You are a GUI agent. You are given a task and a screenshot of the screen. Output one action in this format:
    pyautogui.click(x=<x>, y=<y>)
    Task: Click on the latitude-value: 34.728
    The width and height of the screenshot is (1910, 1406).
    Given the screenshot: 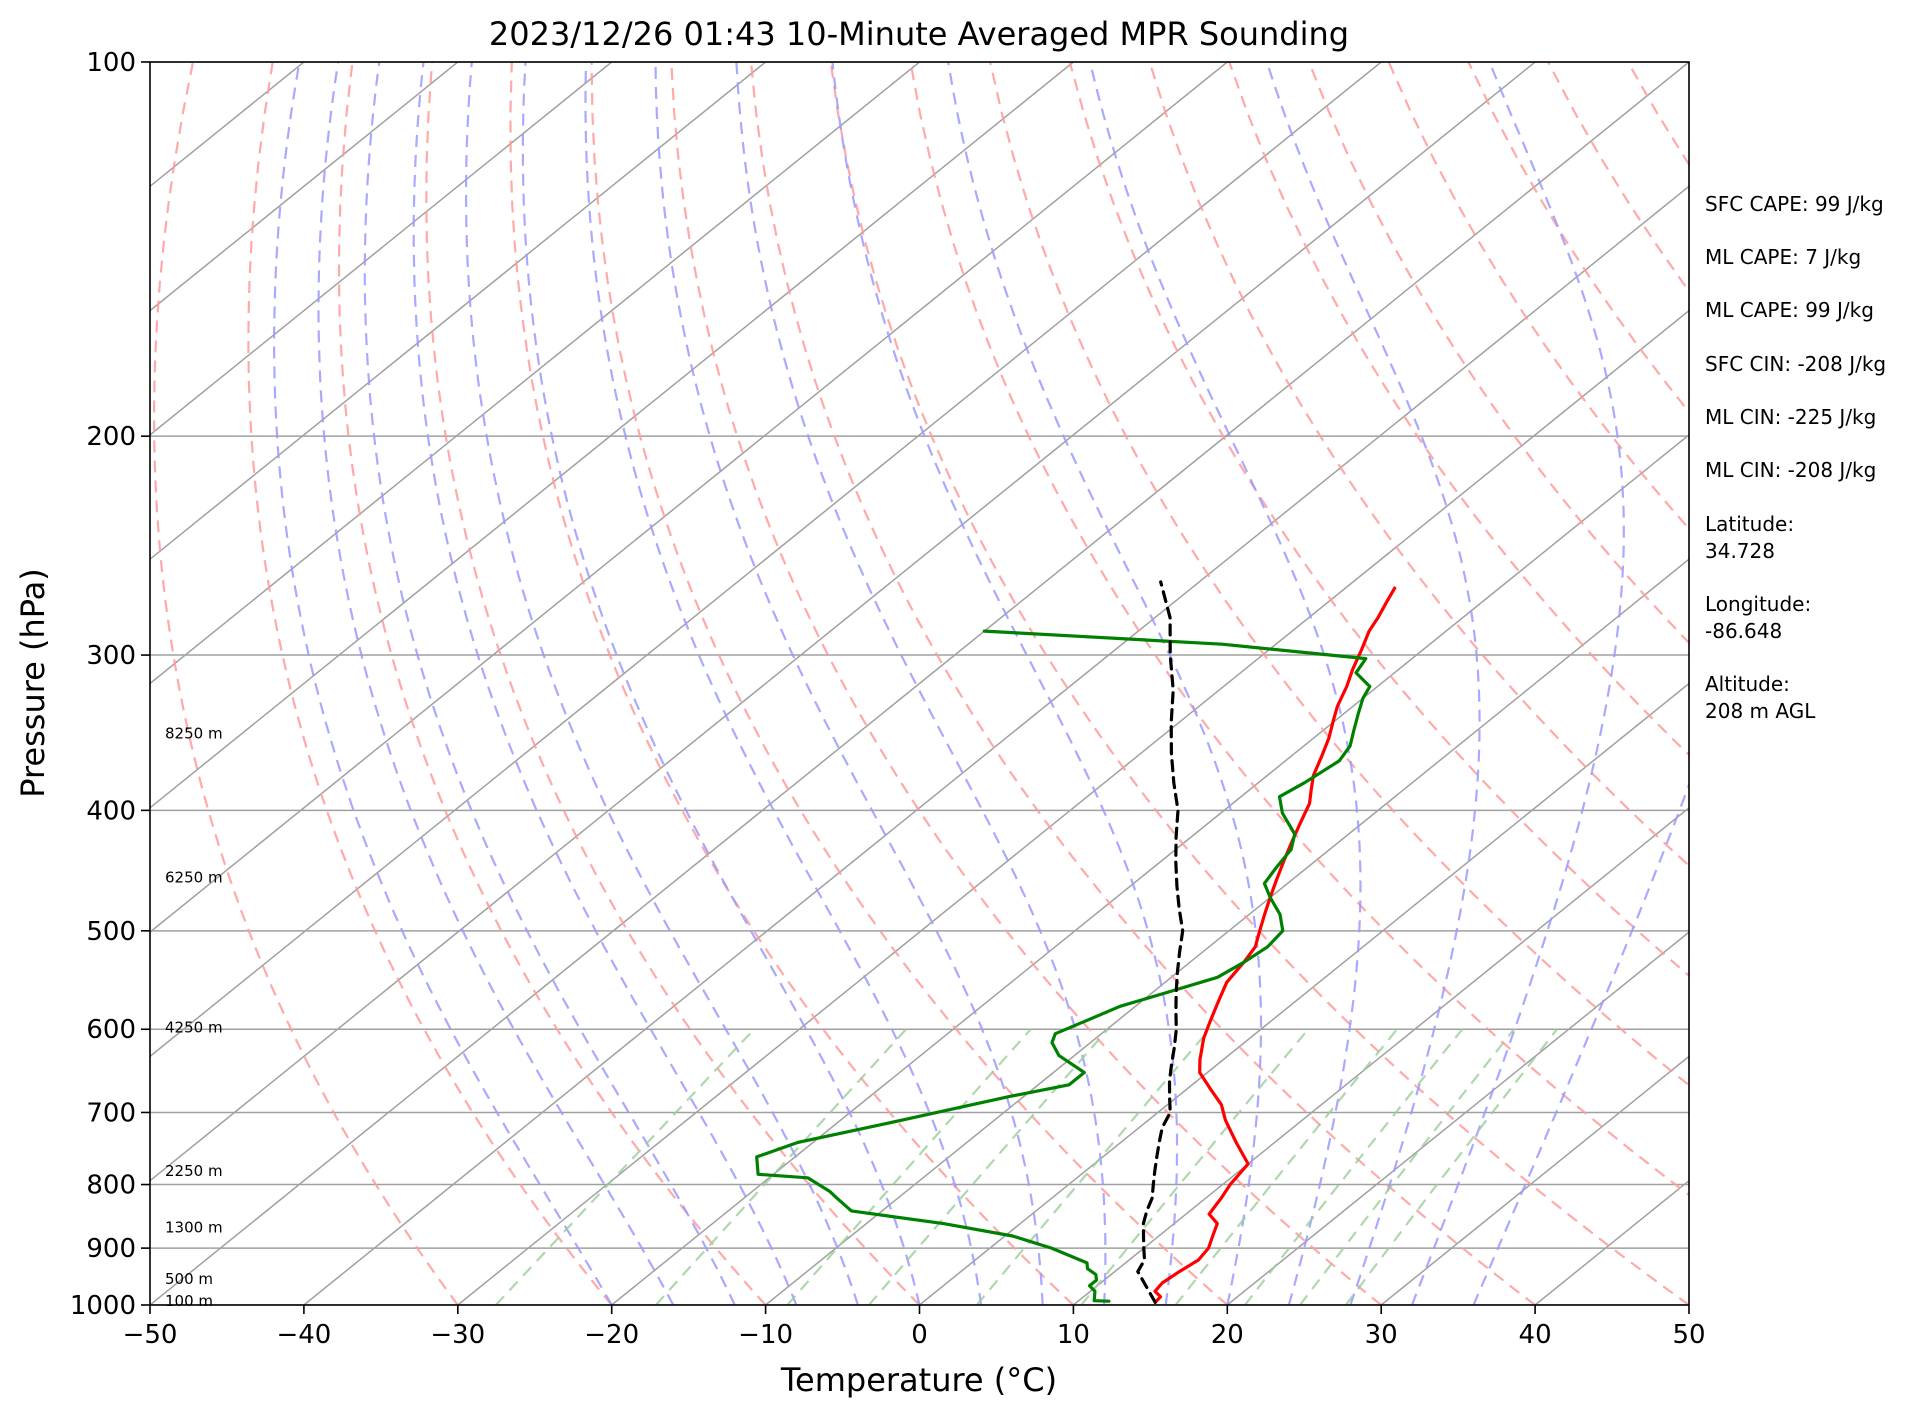 What is the action you would take?
    pyautogui.click(x=1740, y=551)
    